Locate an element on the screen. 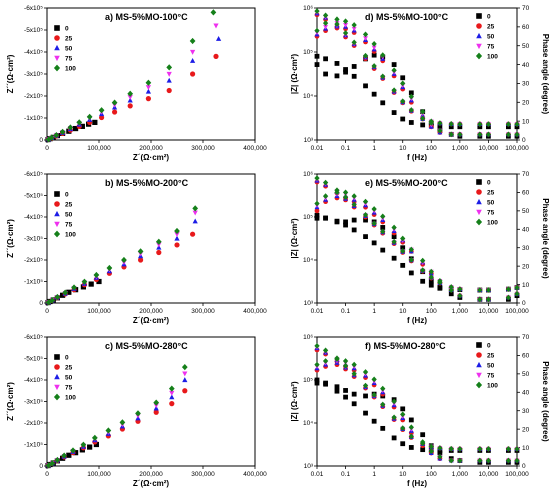 The image size is (550, 495). y2-tick-label: 70 is located at coordinates (526, 8).